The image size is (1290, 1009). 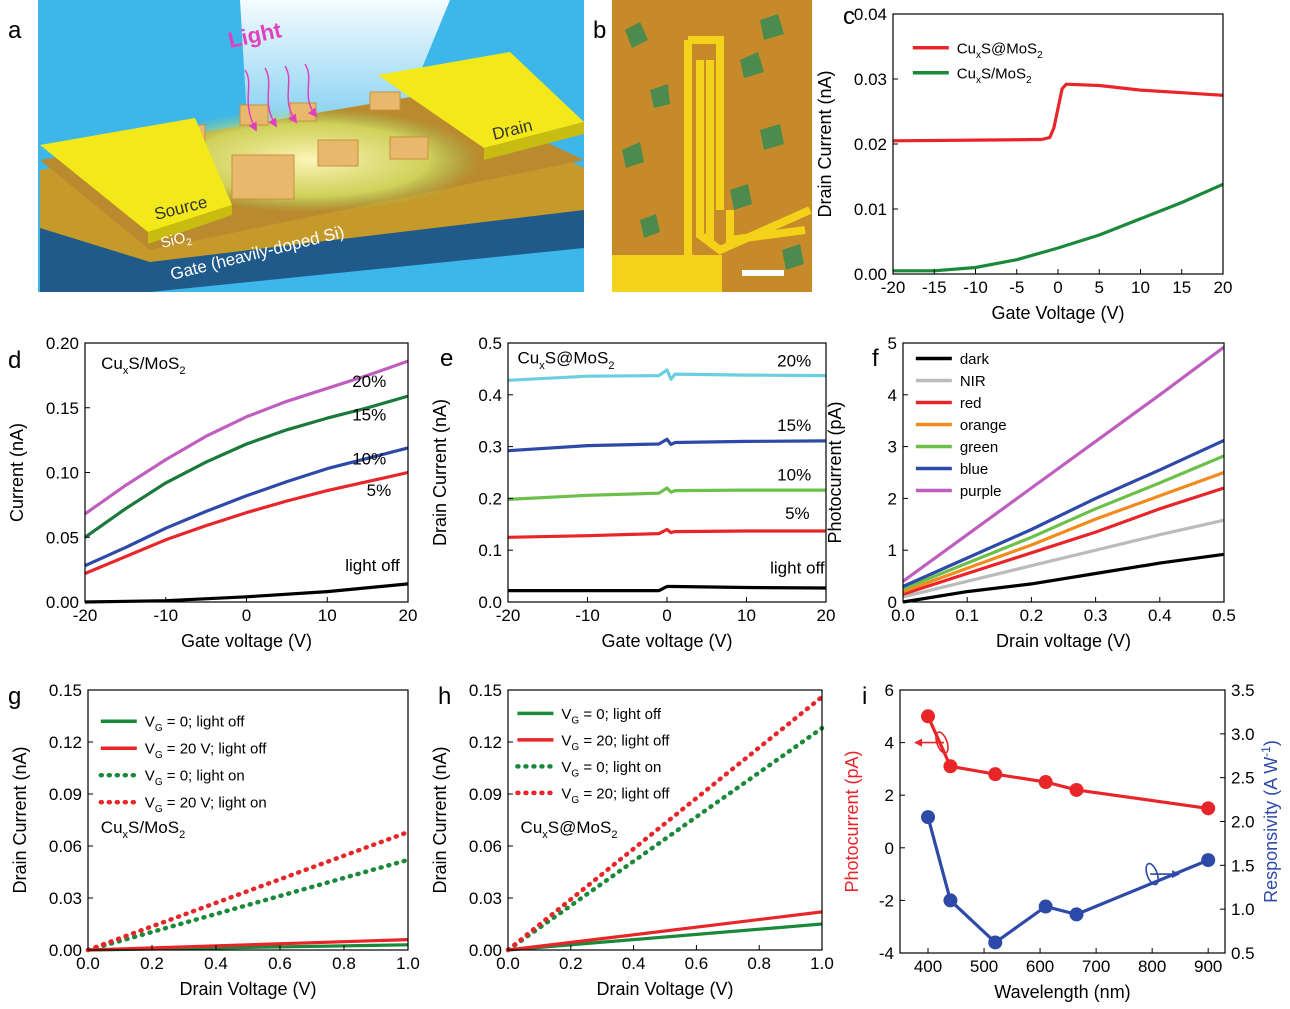 I want to click on legend-label: orange, so click(x=983, y=425).